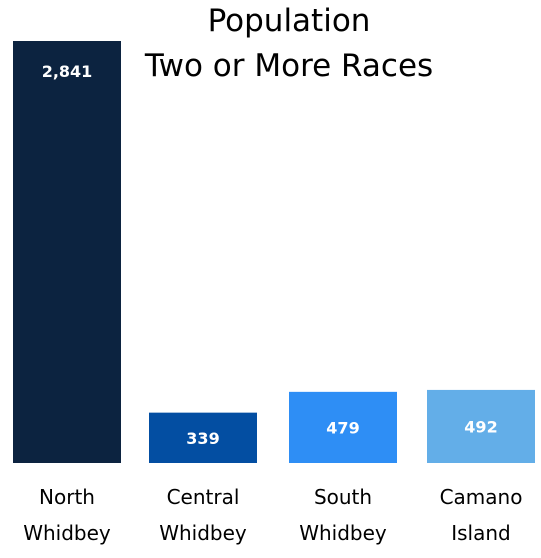  I want to click on bar-value-label: 339, so click(202, 438).